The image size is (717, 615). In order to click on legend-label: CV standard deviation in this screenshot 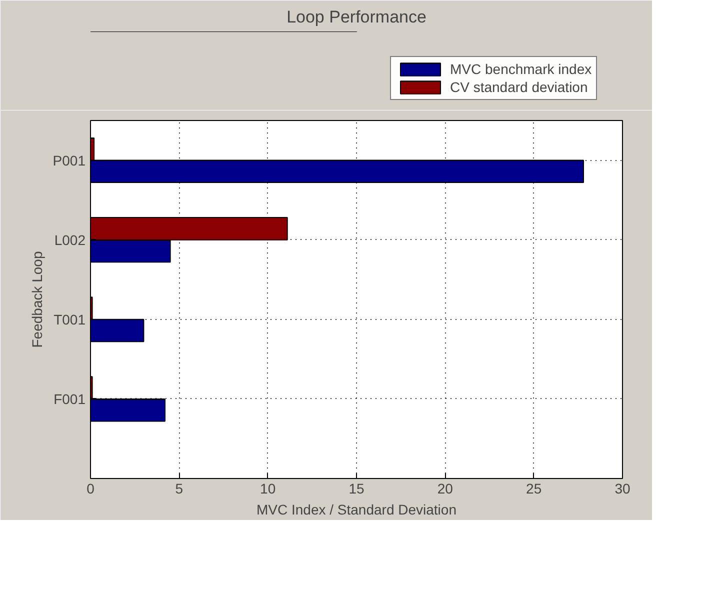, I will do `click(519, 87)`.